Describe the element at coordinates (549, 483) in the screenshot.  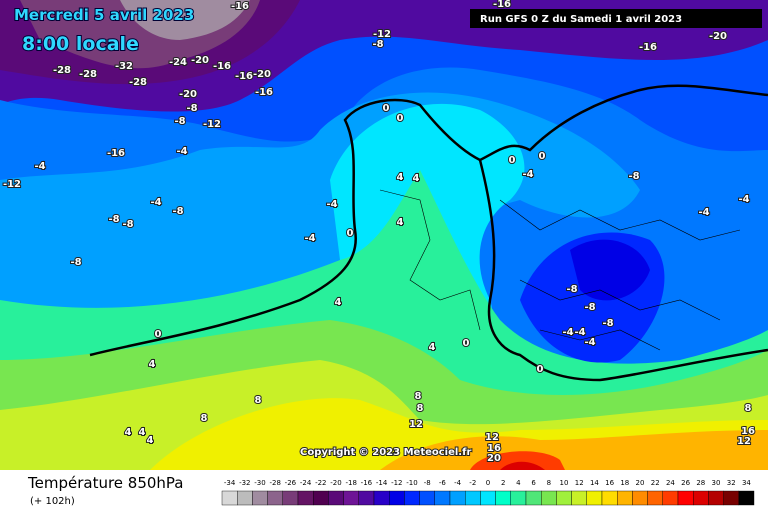
I see `colorbar-label: 8` at that location.